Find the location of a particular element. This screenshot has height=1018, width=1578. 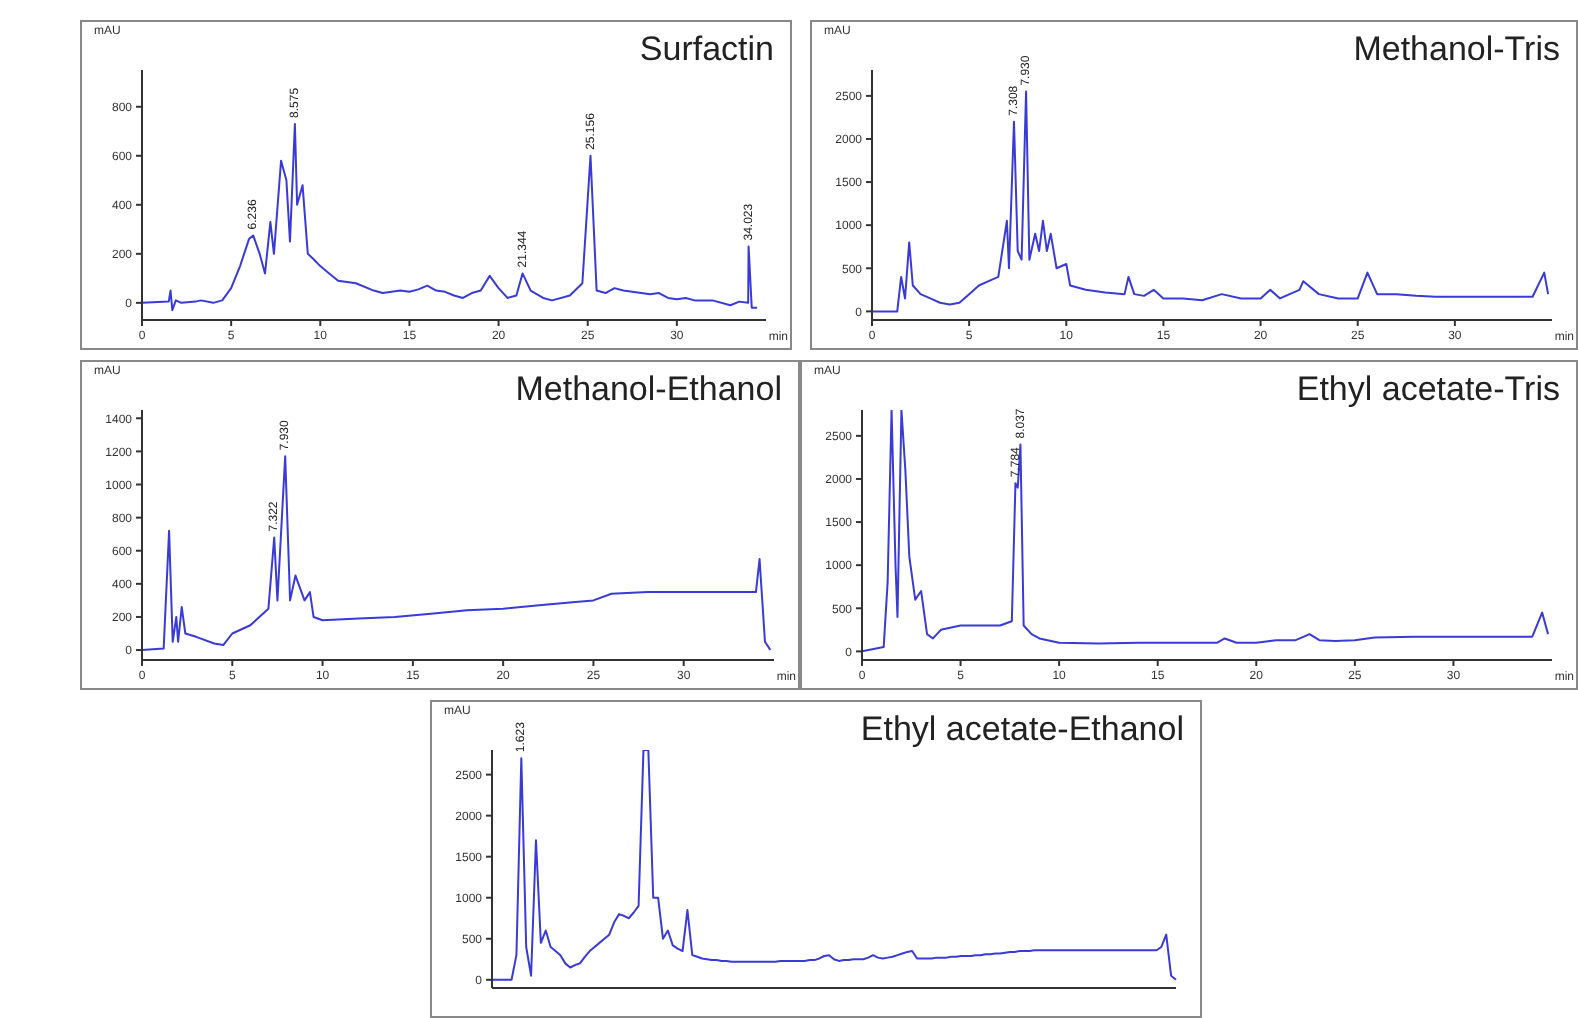

chart-title: Surfactin is located at coordinates (706, 50).